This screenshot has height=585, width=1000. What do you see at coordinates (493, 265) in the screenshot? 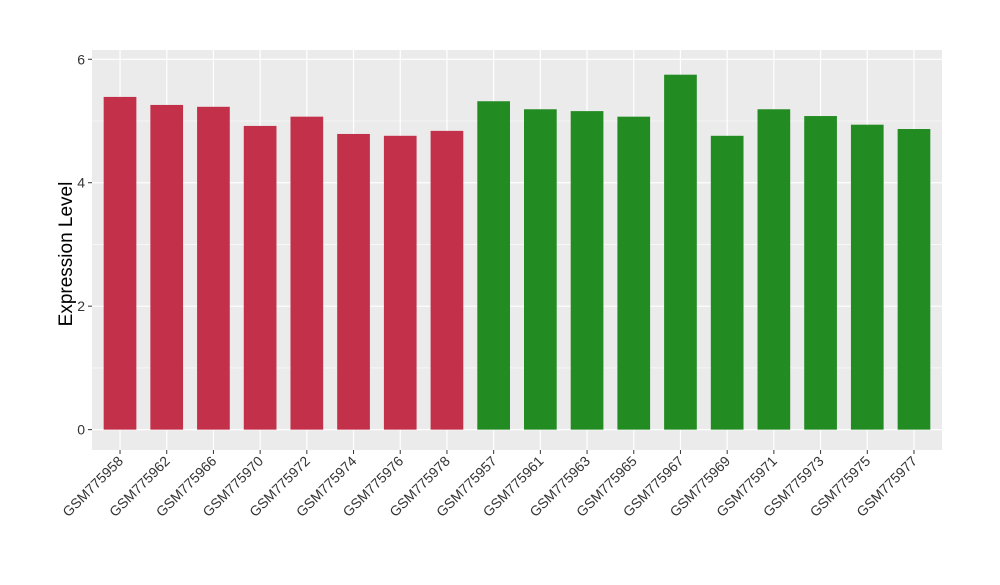
I see `bar-GSM775957` at bounding box center [493, 265].